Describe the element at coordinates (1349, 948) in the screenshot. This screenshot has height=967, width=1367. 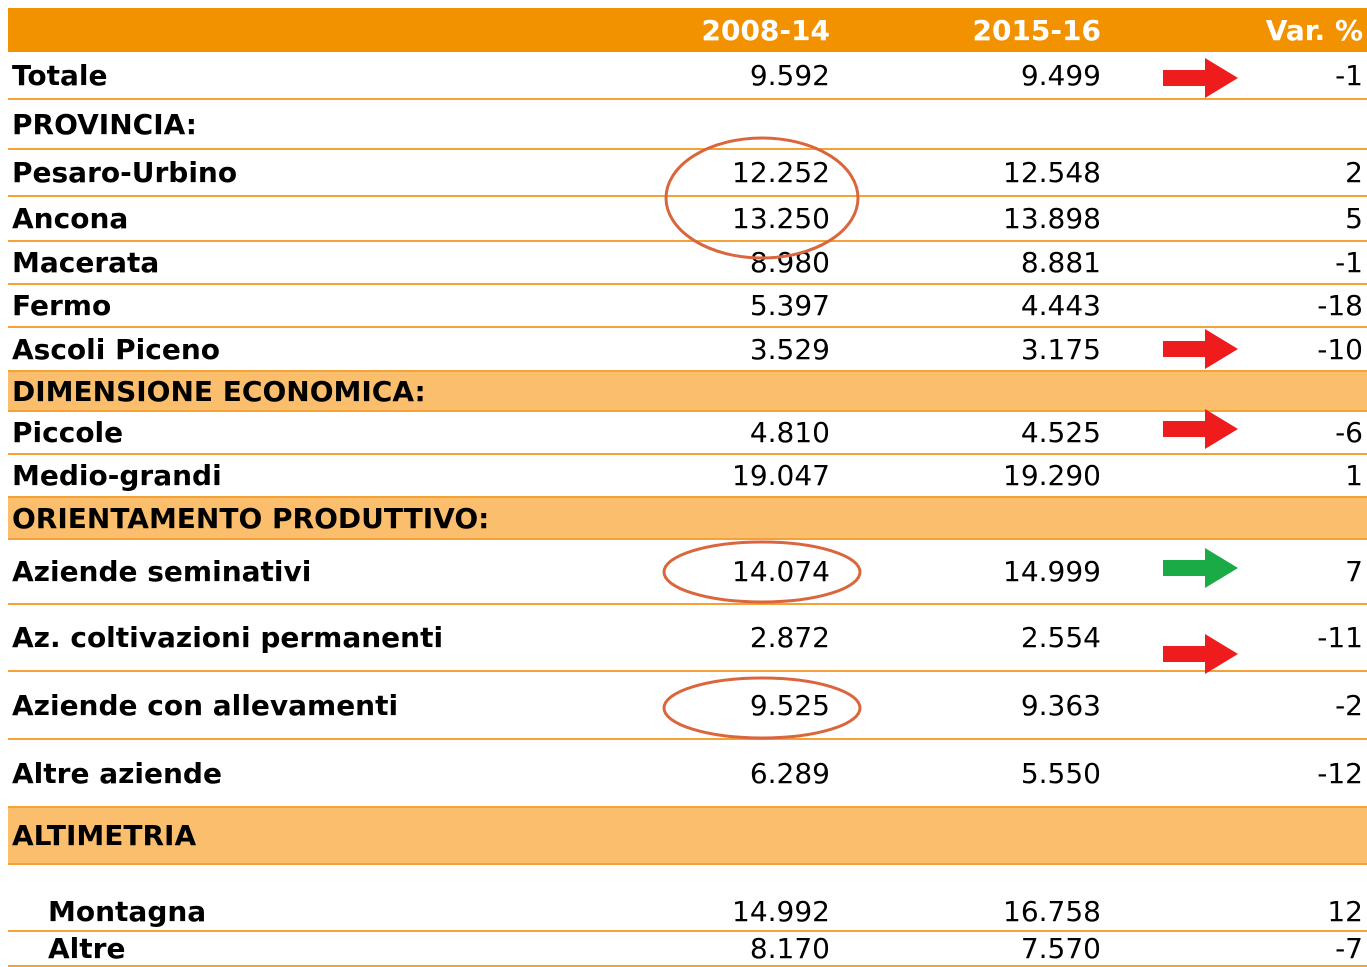
I see `cell-value: -7` at that location.